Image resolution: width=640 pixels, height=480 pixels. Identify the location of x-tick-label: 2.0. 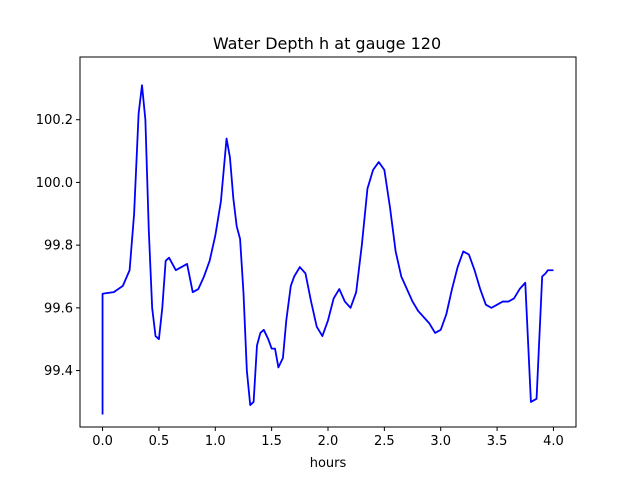
(328, 441).